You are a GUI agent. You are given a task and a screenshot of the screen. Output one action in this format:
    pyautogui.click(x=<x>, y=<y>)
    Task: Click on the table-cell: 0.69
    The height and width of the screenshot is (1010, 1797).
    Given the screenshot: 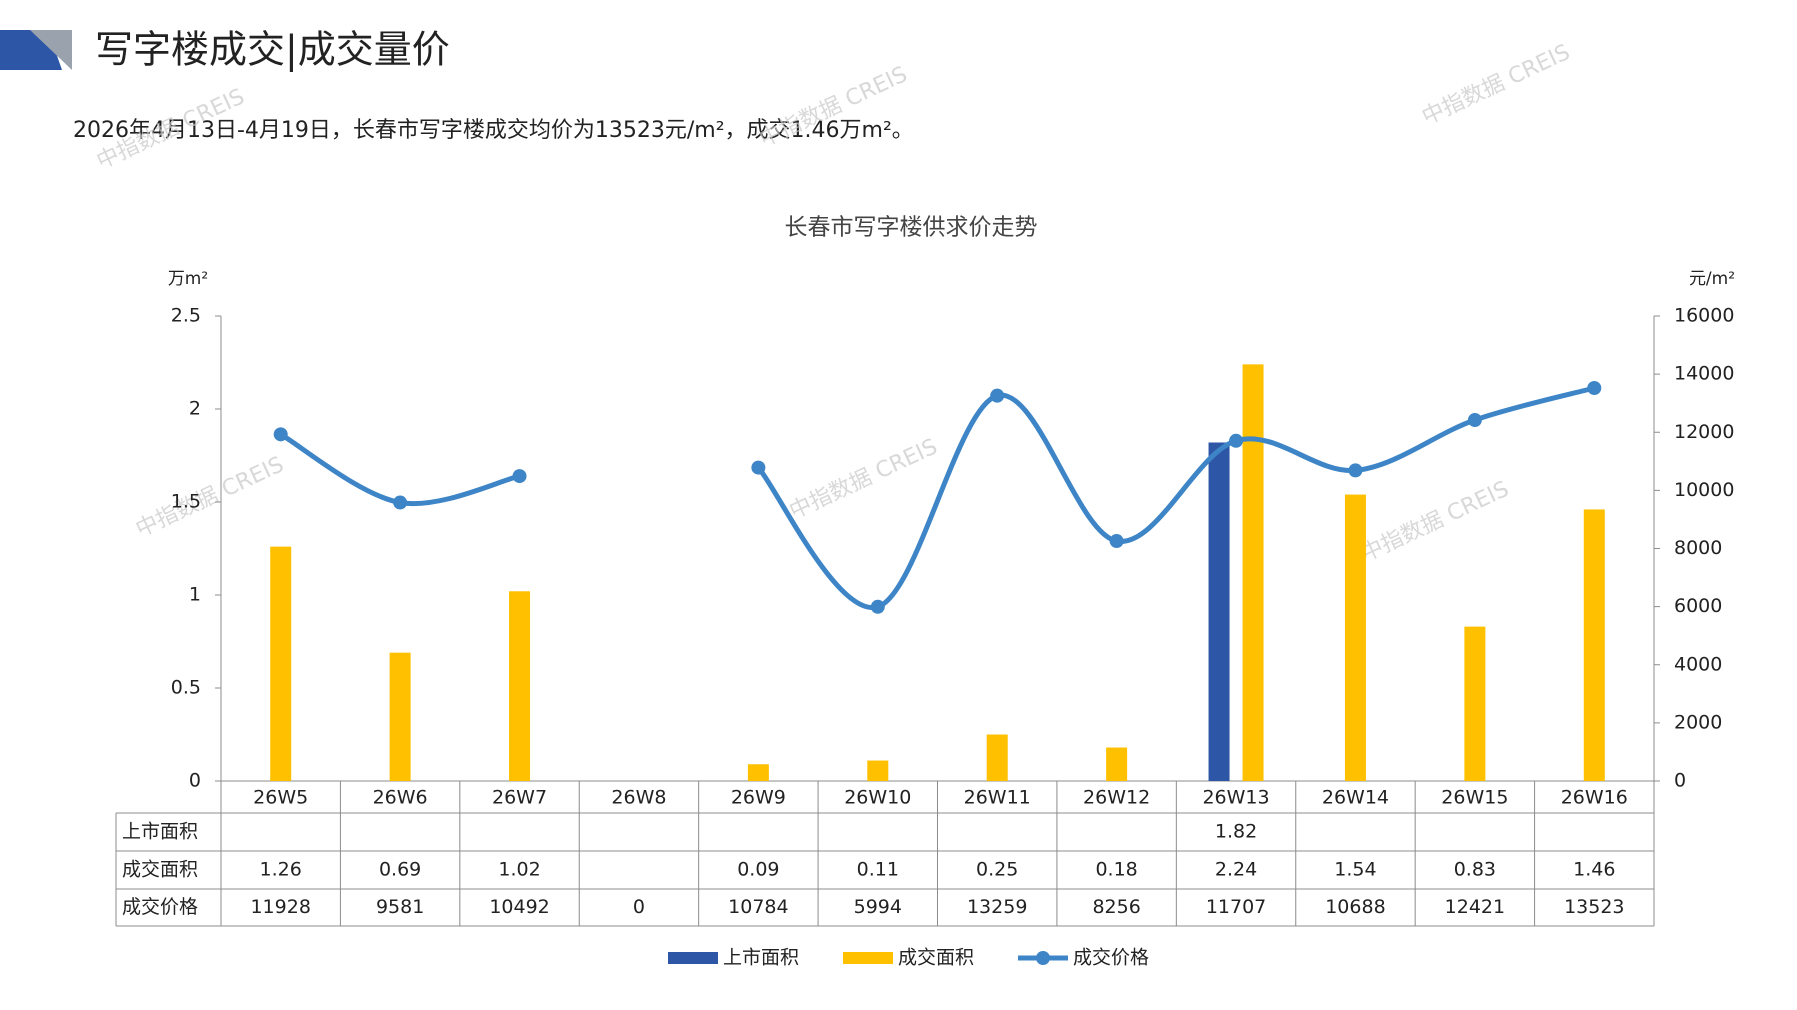 What is the action you would take?
    pyautogui.click(x=400, y=870)
    